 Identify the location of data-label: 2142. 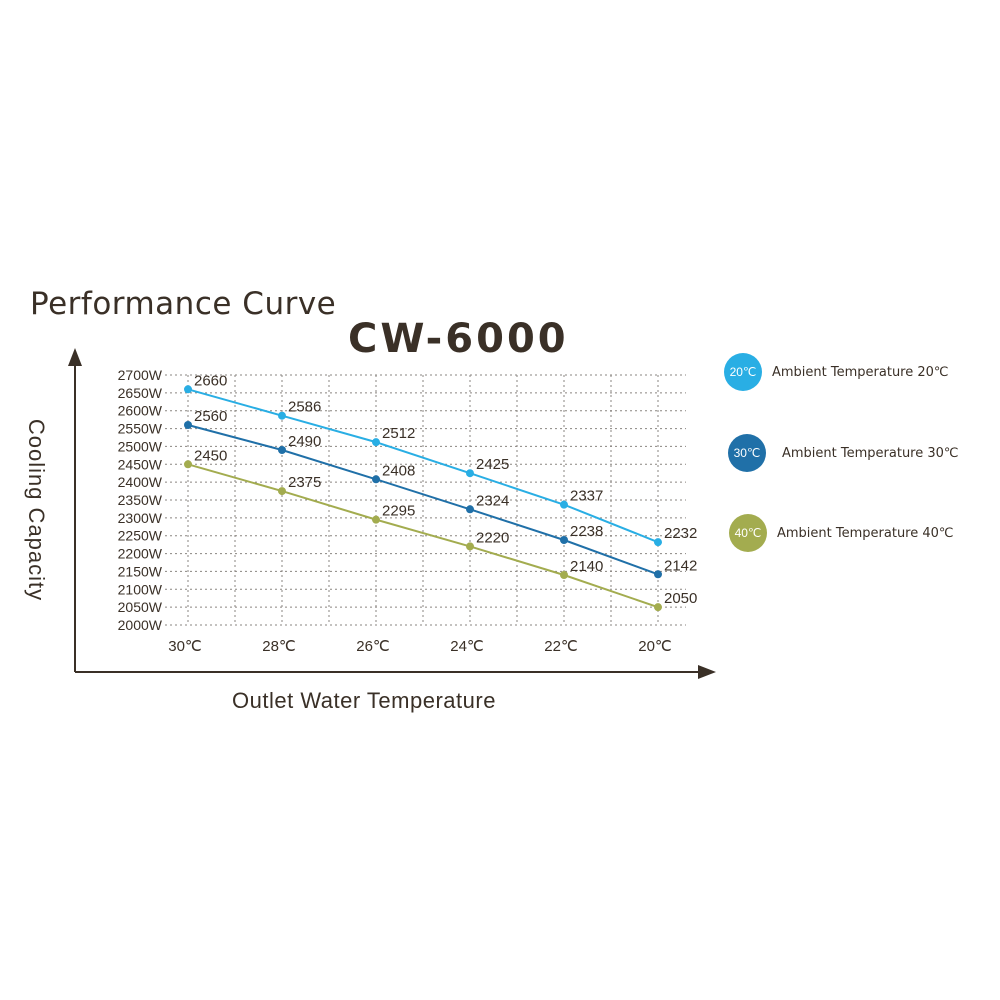
(680, 565).